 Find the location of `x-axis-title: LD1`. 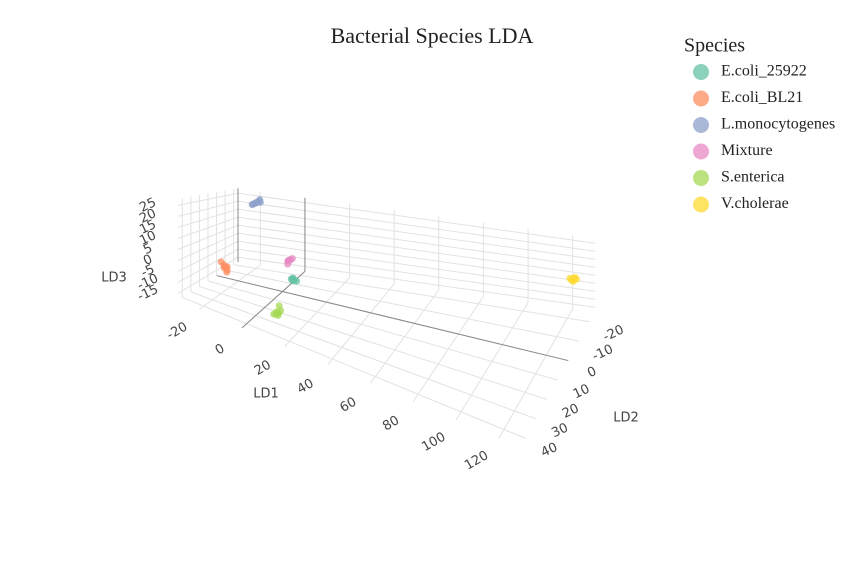

x-axis-title: LD1 is located at coordinates (266, 394).